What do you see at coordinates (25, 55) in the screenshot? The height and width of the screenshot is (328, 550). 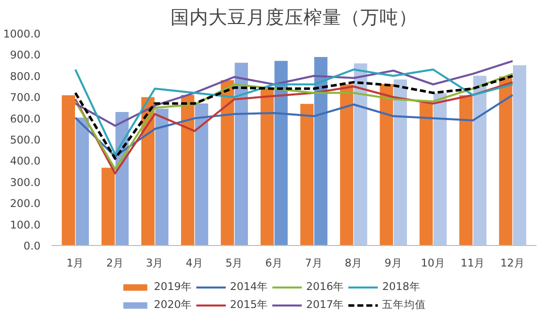 I see `y-tick-label: 900.0` at bounding box center [25, 55].